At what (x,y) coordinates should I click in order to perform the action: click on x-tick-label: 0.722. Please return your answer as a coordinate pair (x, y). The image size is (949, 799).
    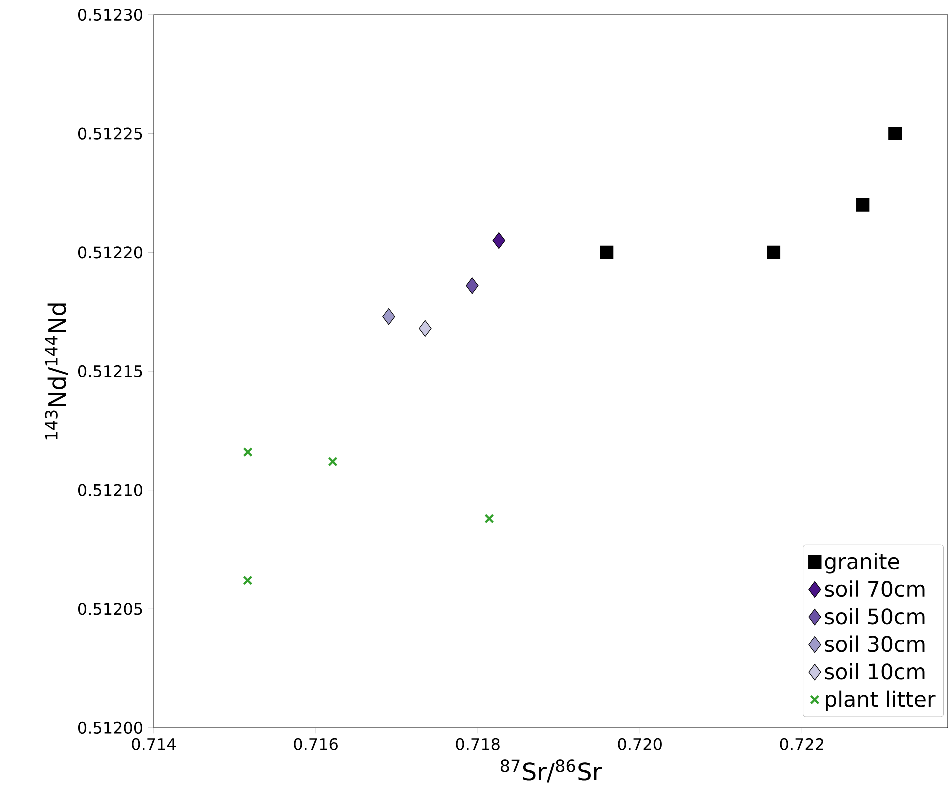
    Looking at the image, I should click on (802, 744).